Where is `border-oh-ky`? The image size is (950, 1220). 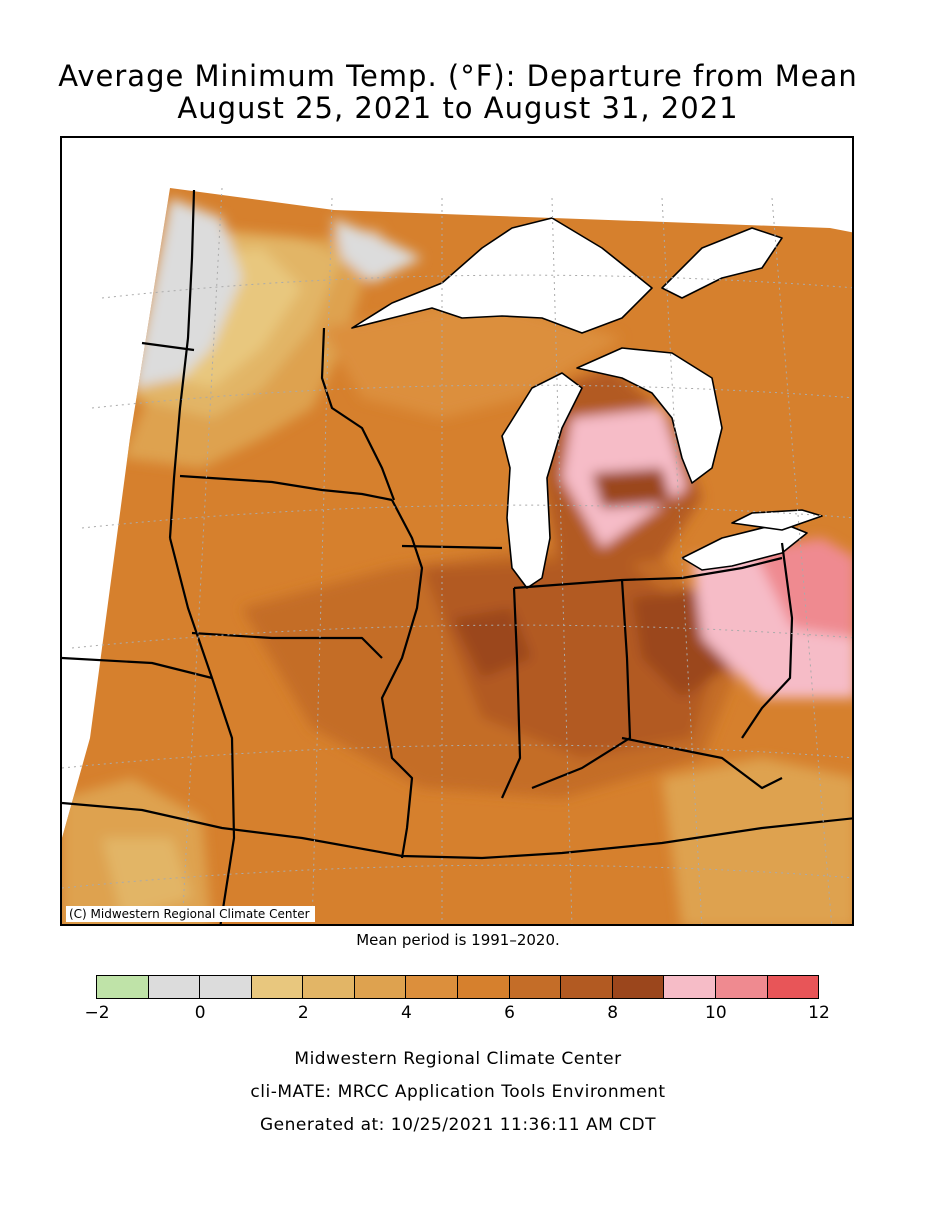
border-oh-ky is located at coordinates (702, 763).